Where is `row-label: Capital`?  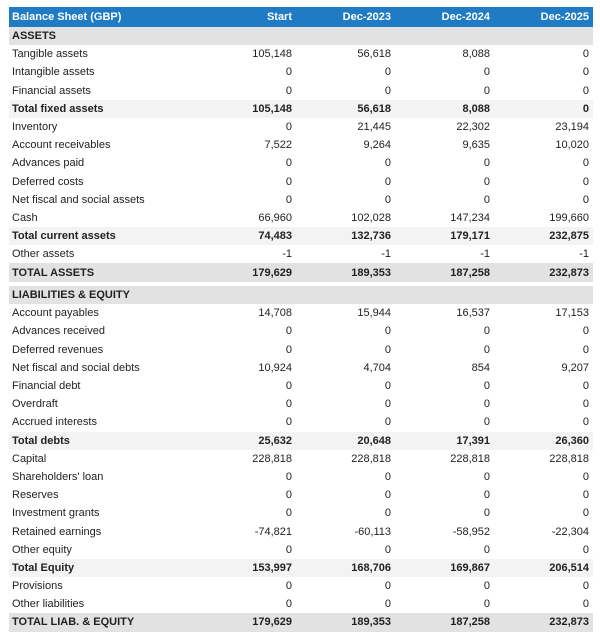
row-label: Capital is located at coordinates (29, 458).